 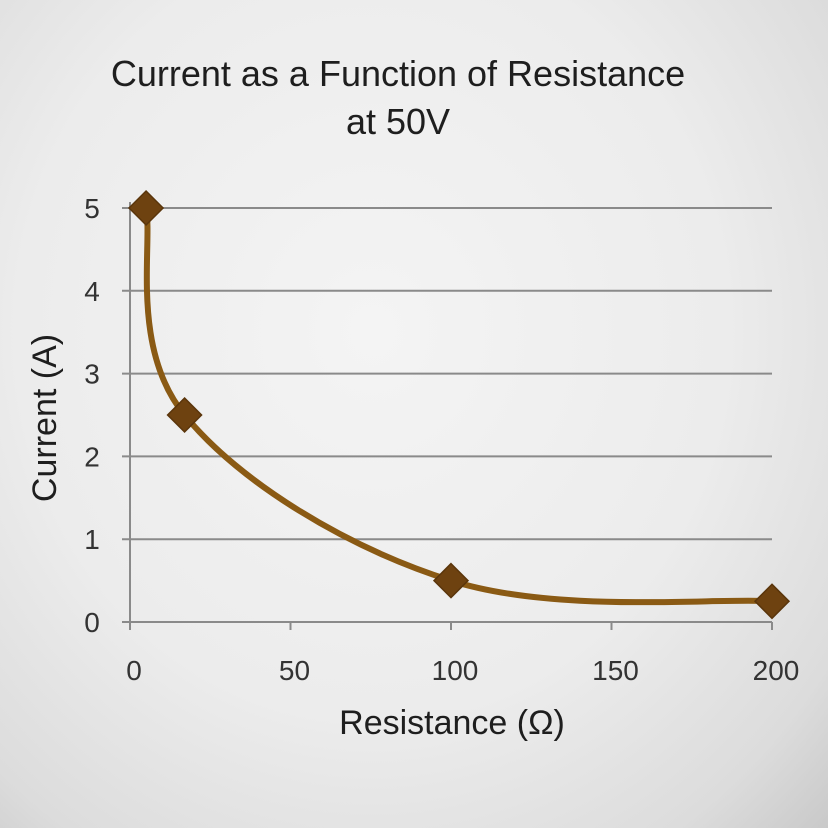 What do you see at coordinates (92, 291) in the screenshot?
I see `y-tick-label-4: 4` at bounding box center [92, 291].